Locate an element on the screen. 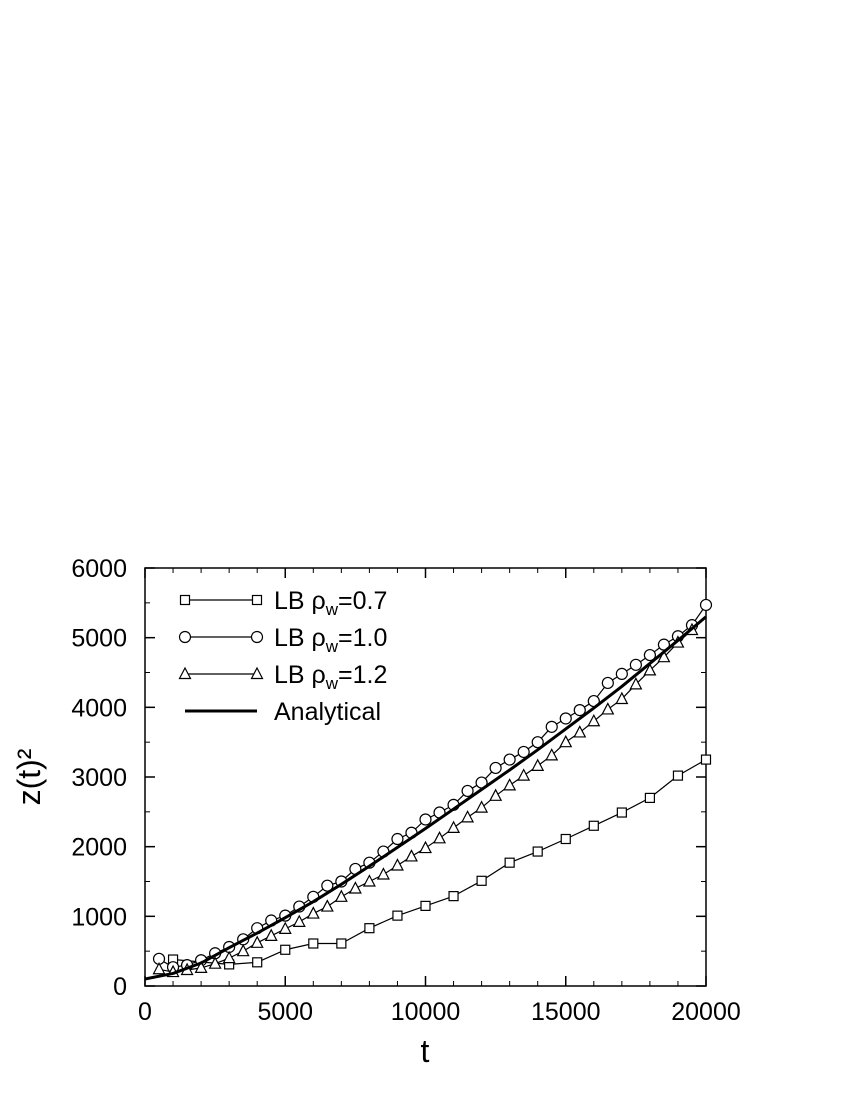 This screenshot has width=850, height=1100. legend-label: Analytical is located at coordinates (327, 712).